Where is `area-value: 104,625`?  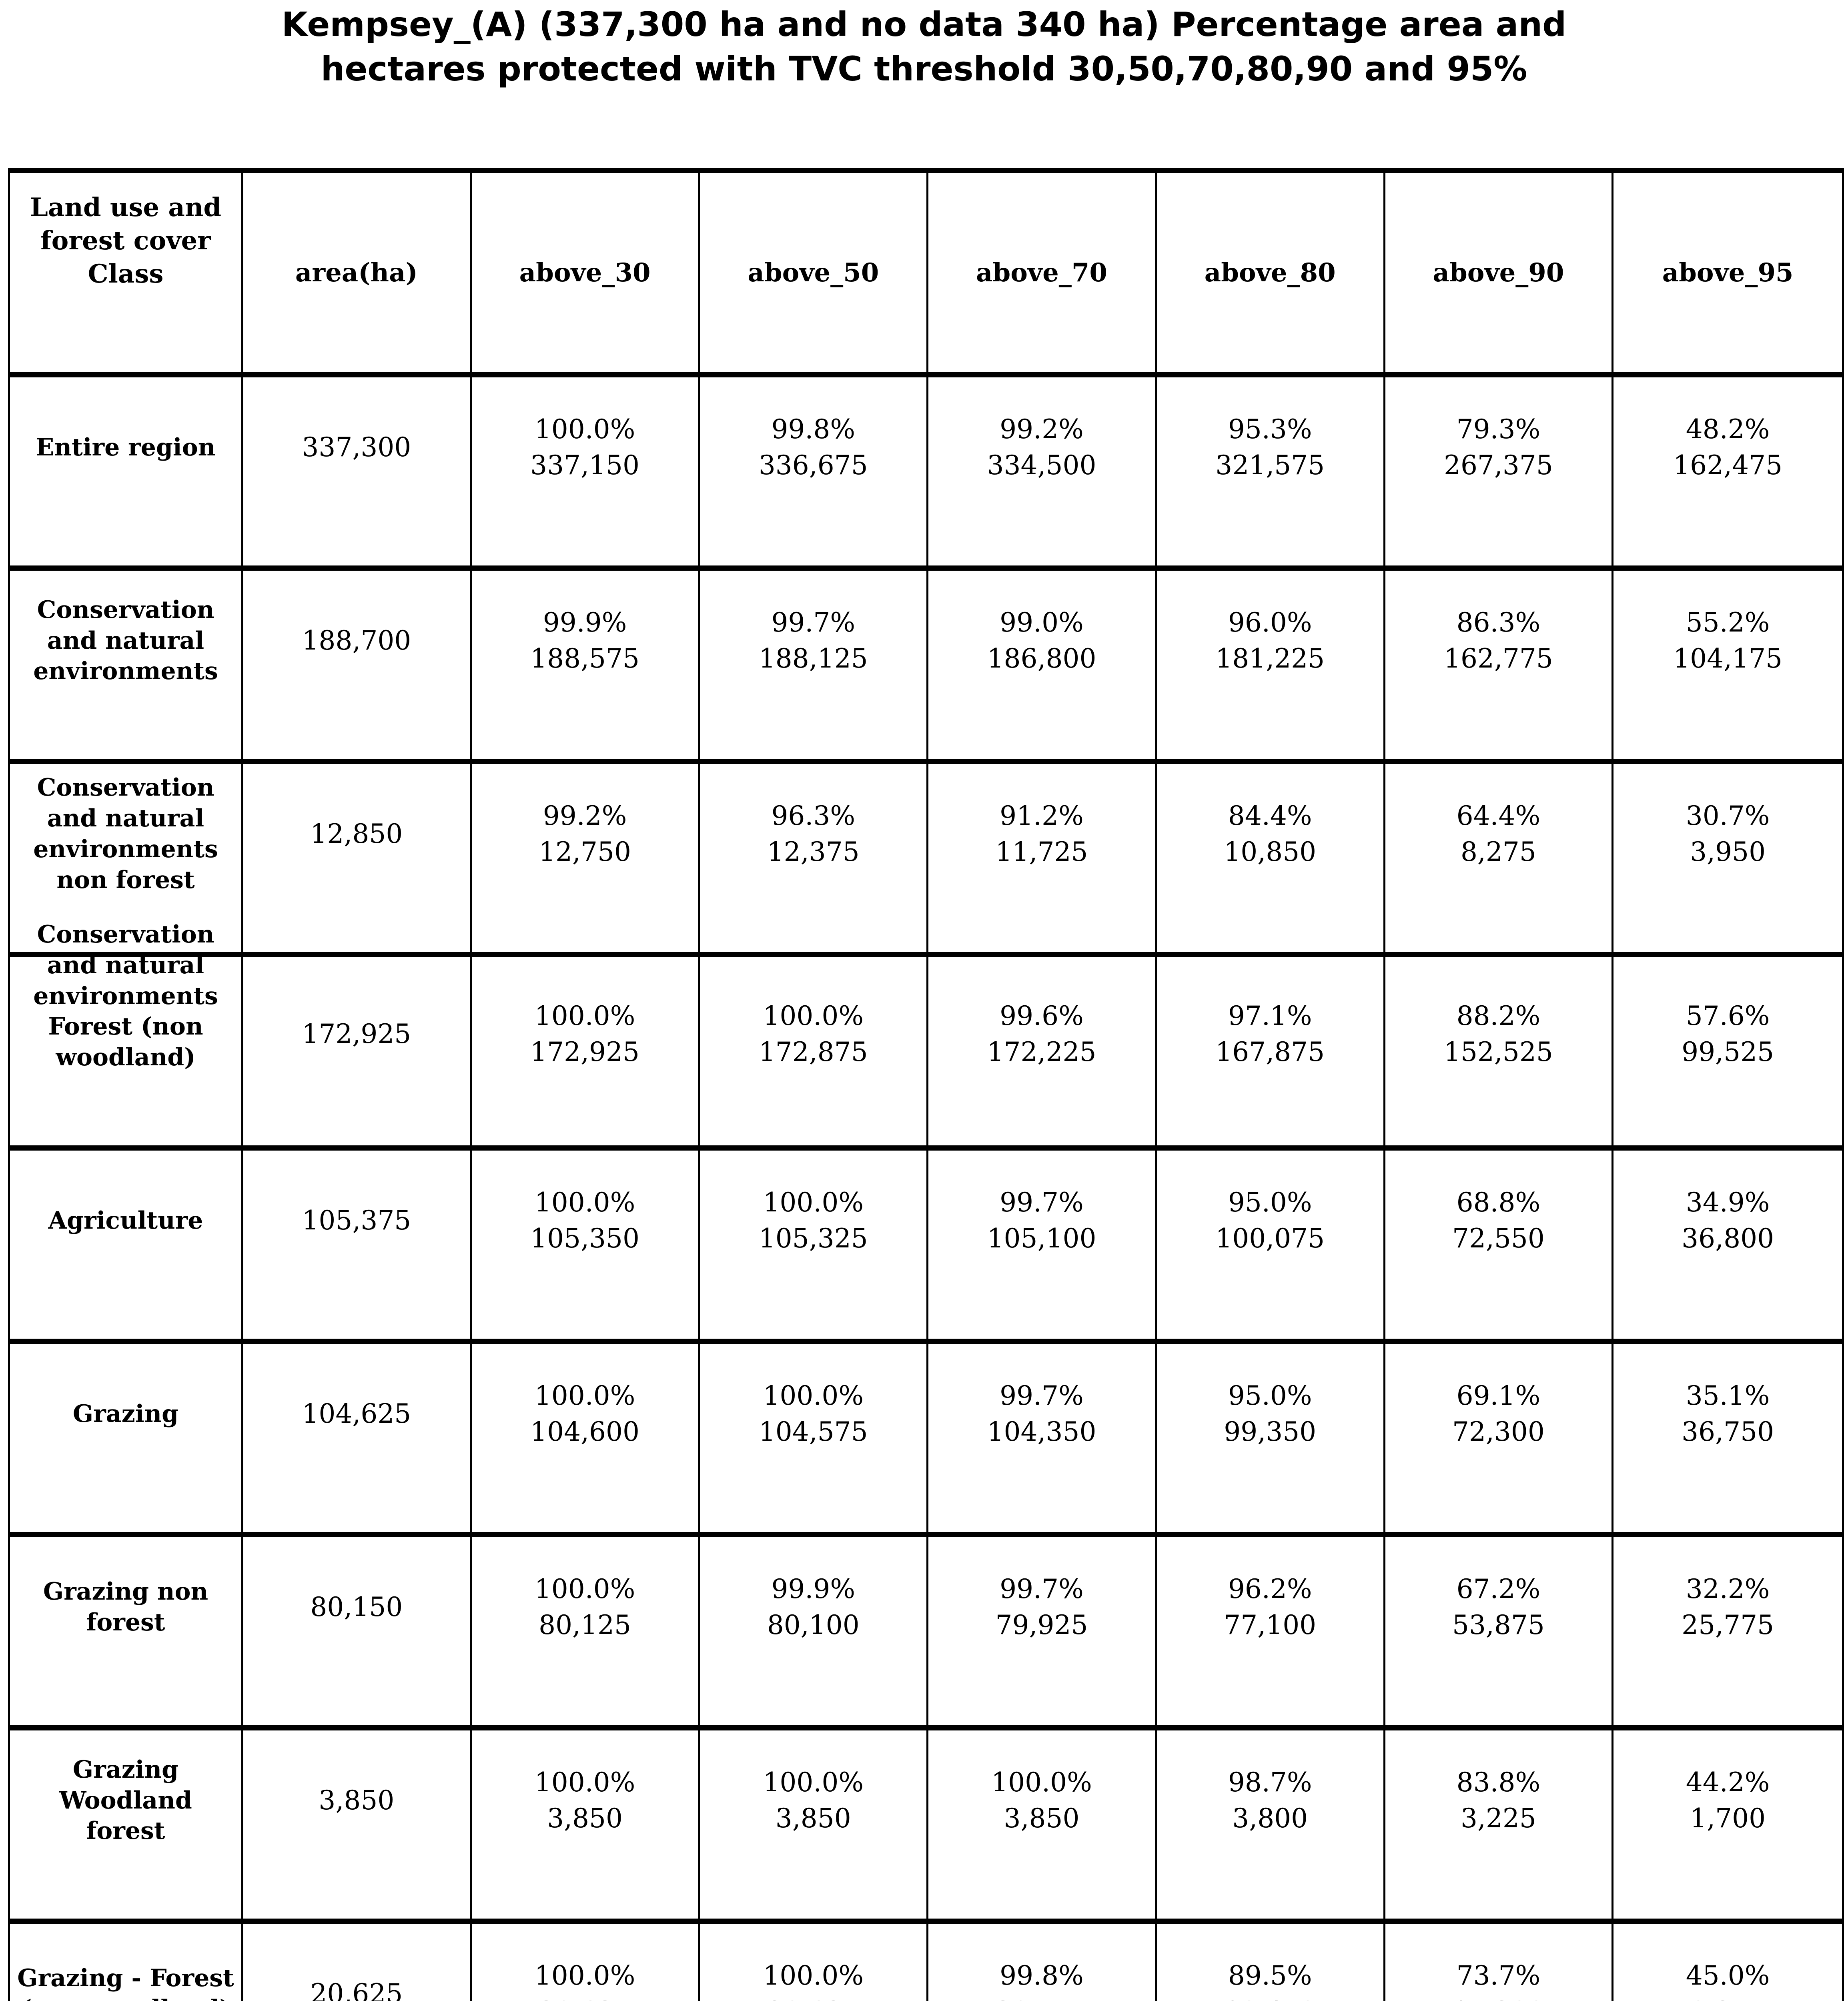 area-value: 104,625 is located at coordinates (356, 1413).